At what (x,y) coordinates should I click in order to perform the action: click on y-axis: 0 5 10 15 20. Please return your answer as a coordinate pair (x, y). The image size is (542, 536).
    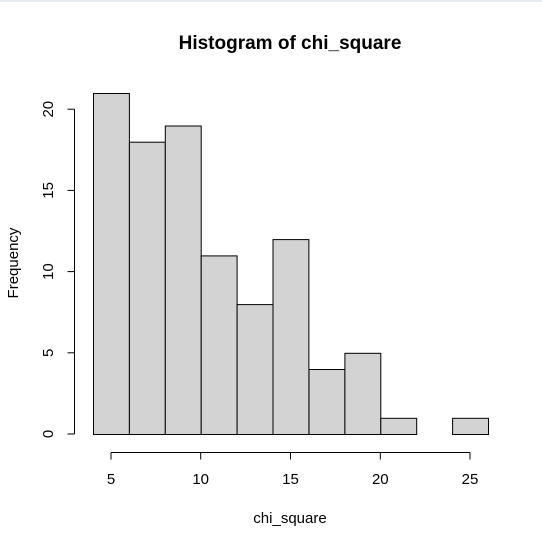
    Looking at the image, I should click on (57, 269).